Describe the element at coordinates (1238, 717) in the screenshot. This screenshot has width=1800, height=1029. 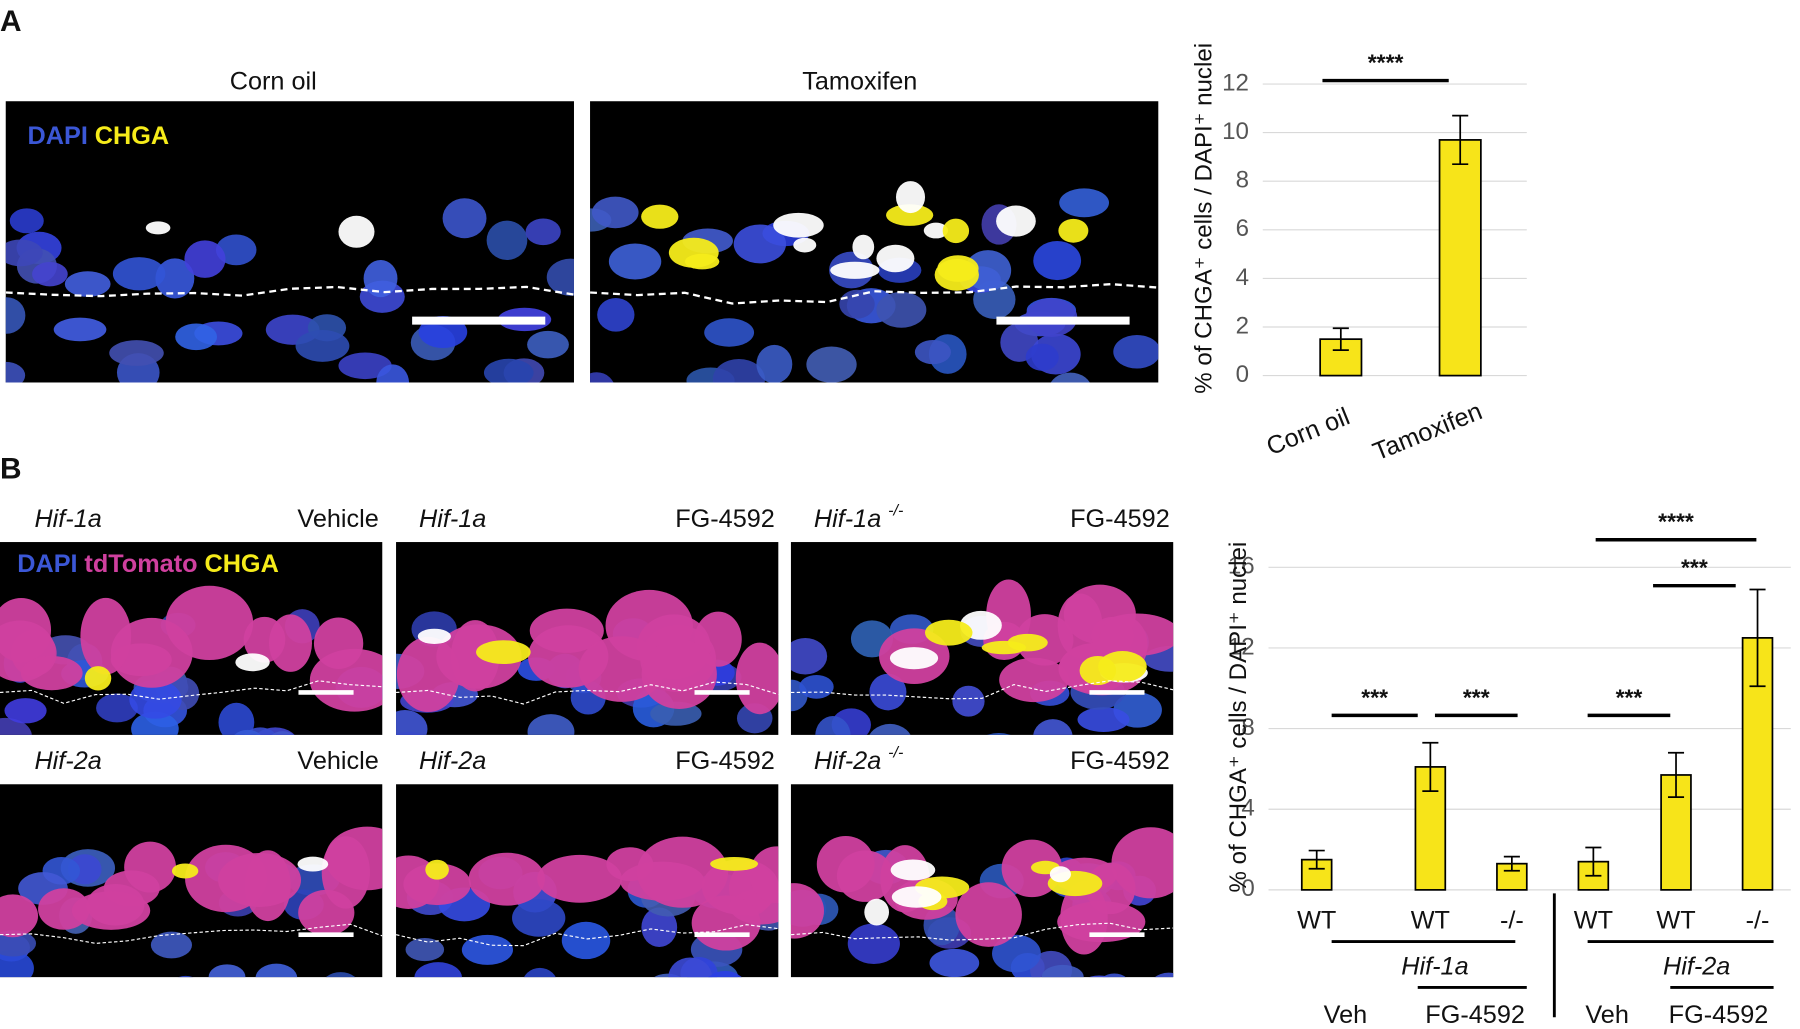
I see `y-axis-title: % of CHGA⁺ cells / DAPI⁺ nuclei` at that location.